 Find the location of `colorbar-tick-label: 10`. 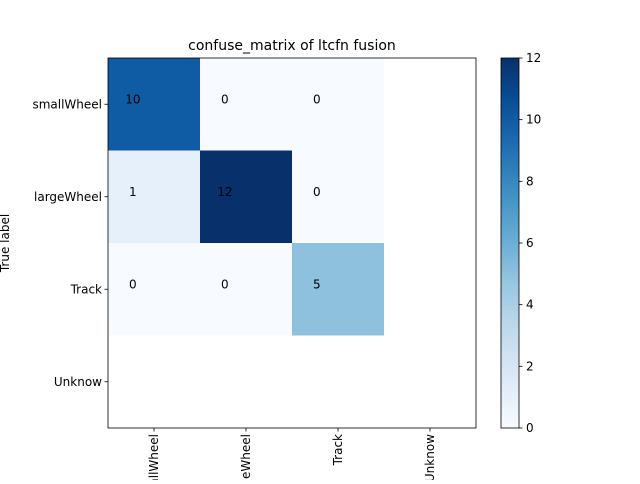

colorbar-tick-label: 10 is located at coordinates (533, 120).